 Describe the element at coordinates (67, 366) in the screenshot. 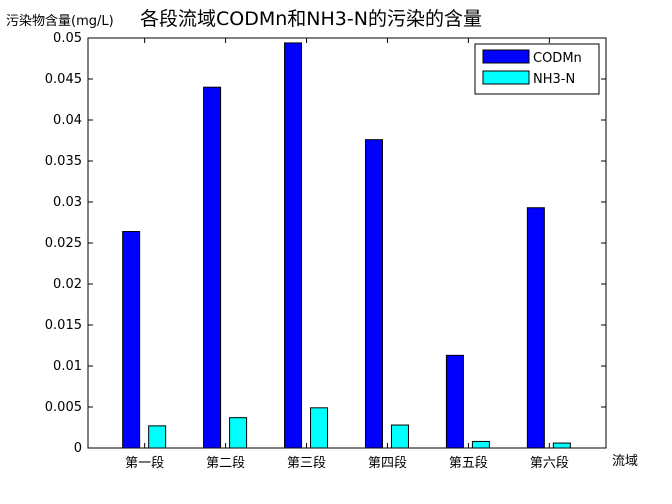

I see `y-tick-label: 0.01` at that location.